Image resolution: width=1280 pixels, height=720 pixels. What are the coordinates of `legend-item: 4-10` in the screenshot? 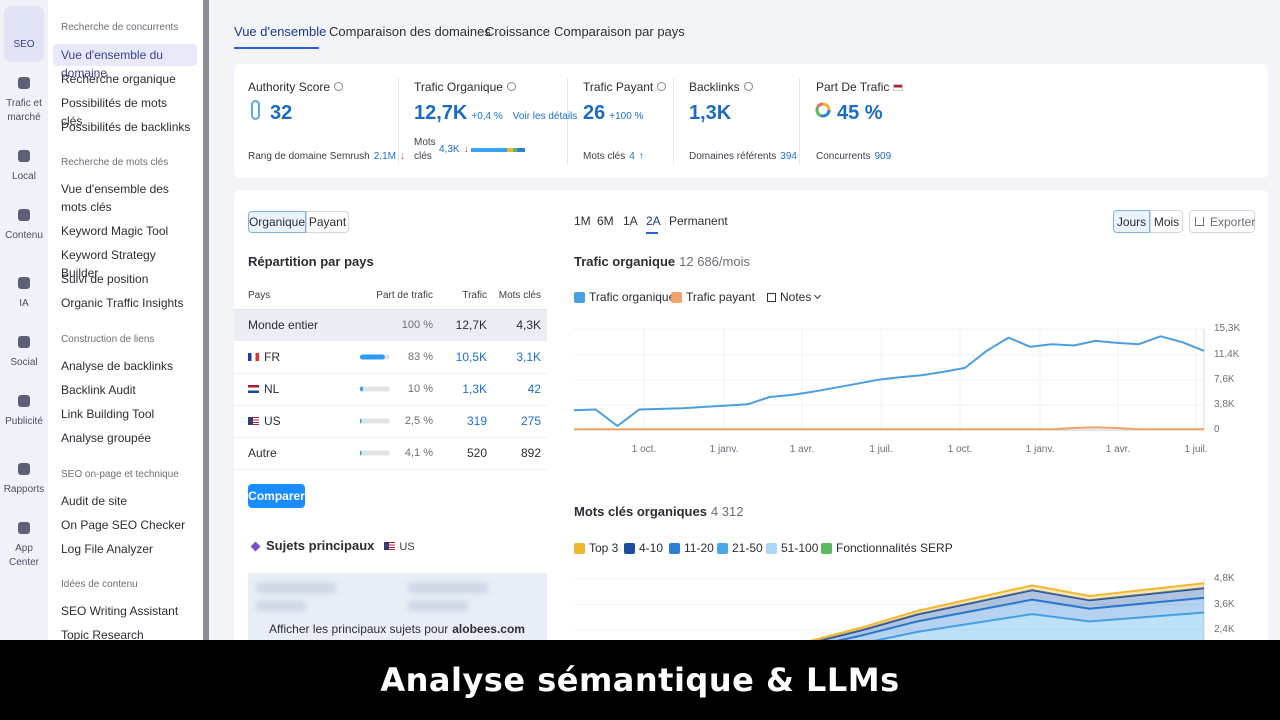 It's located at (643, 548).